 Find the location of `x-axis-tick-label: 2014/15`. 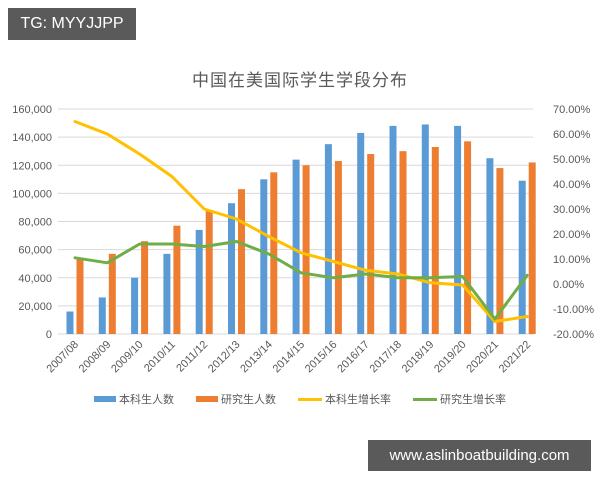

x-axis-tick-label: 2014/15 is located at coordinates (289, 357).